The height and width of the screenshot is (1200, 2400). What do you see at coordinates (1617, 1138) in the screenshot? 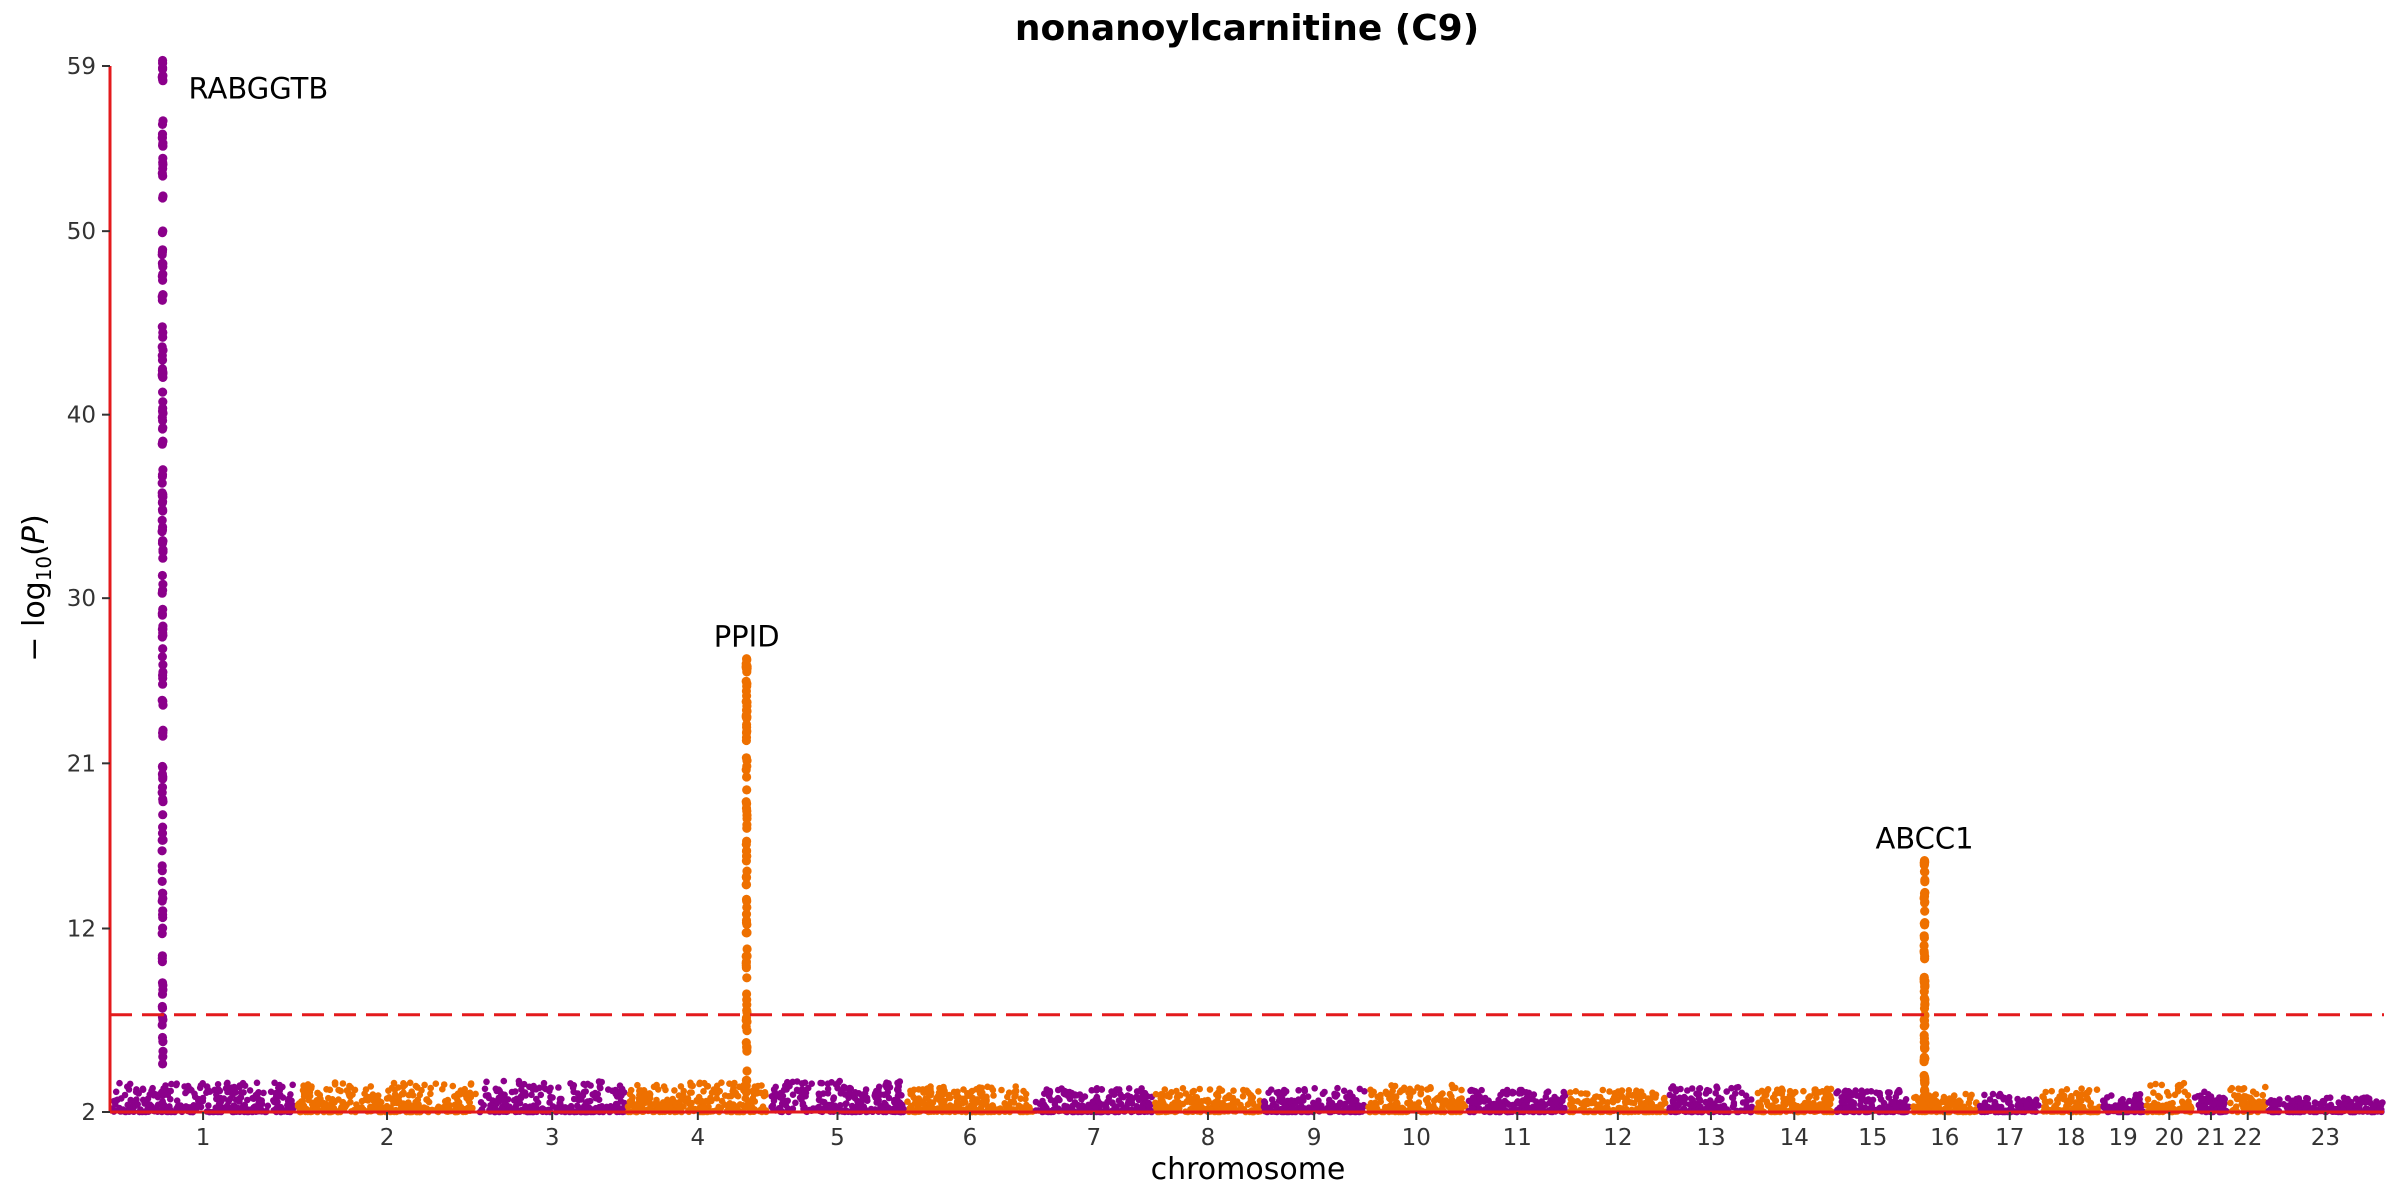
I see `x-tick-label: 12` at bounding box center [1617, 1138].